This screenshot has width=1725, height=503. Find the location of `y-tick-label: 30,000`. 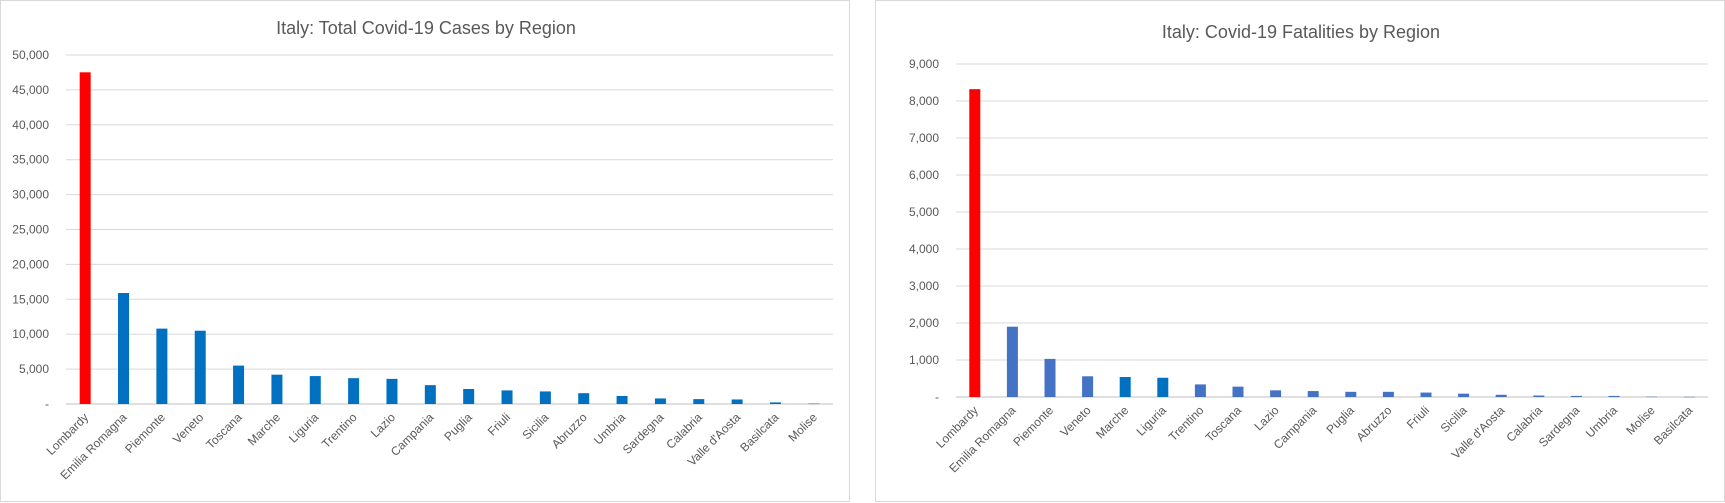

y-tick-label: 30,000 is located at coordinates (30, 195).